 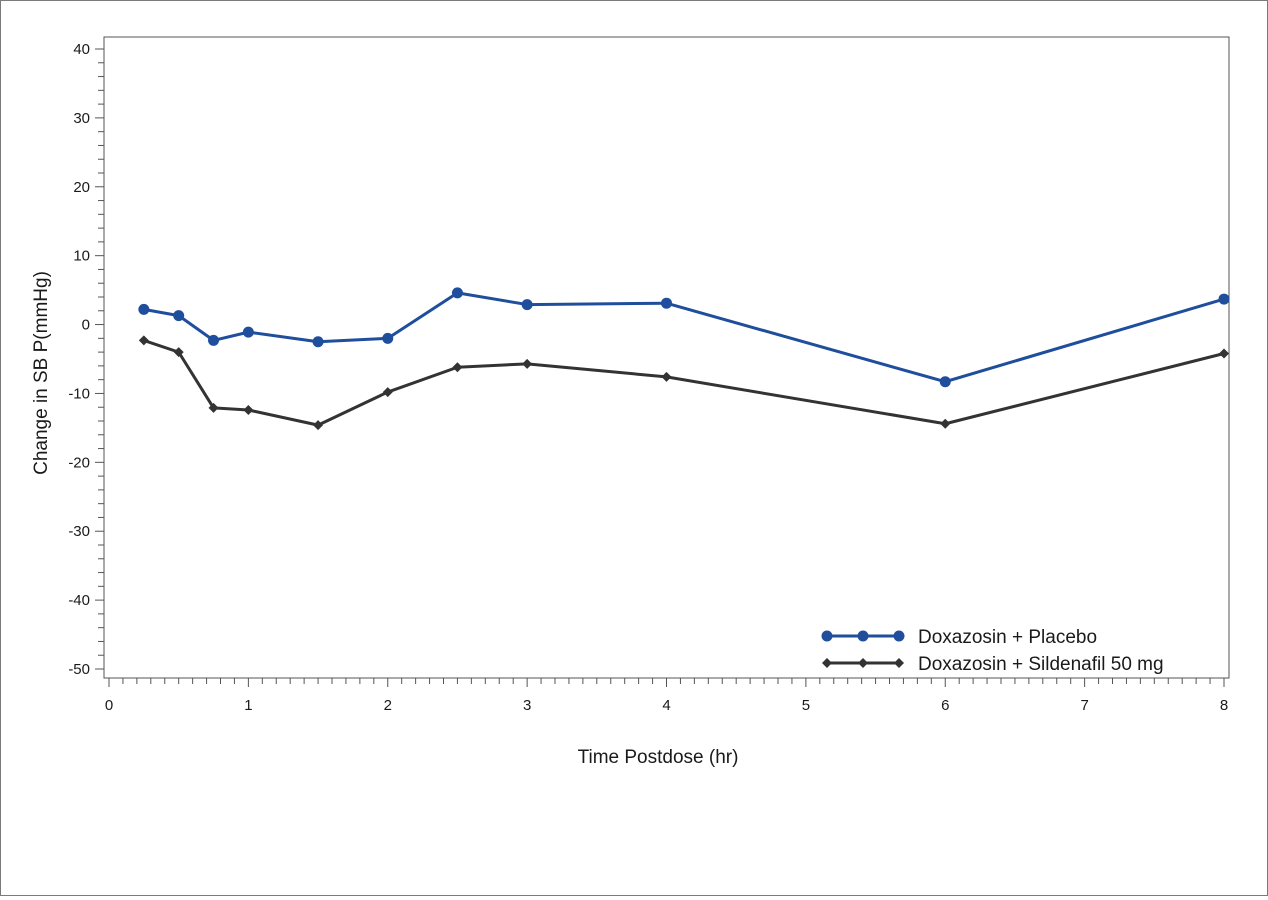 What do you see at coordinates (79, 669) in the screenshot?
I see `y-tick-label: -50` at bounding box center [79, 669].